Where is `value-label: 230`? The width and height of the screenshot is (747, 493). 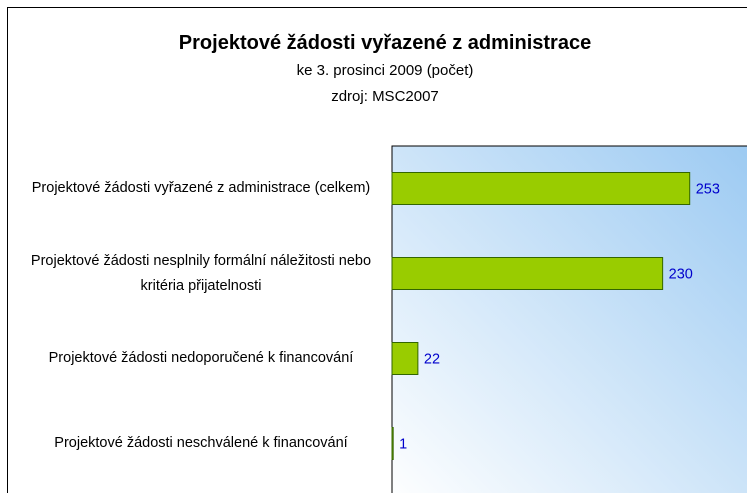
value-label: 230 is located at coordinates (681, 274).